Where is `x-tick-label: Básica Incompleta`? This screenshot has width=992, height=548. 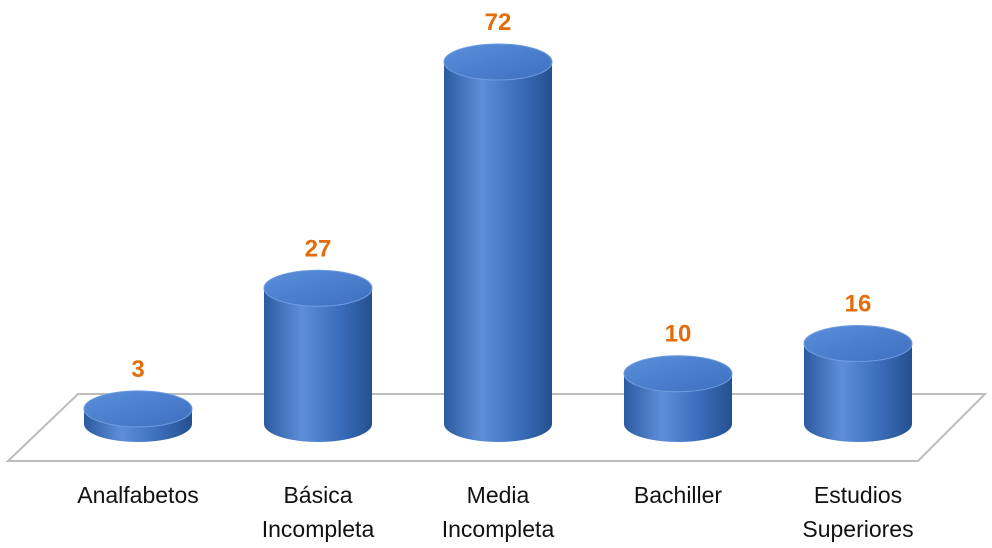 x-tick-label: Básica Incompleta is located at coordinates (318, 512).